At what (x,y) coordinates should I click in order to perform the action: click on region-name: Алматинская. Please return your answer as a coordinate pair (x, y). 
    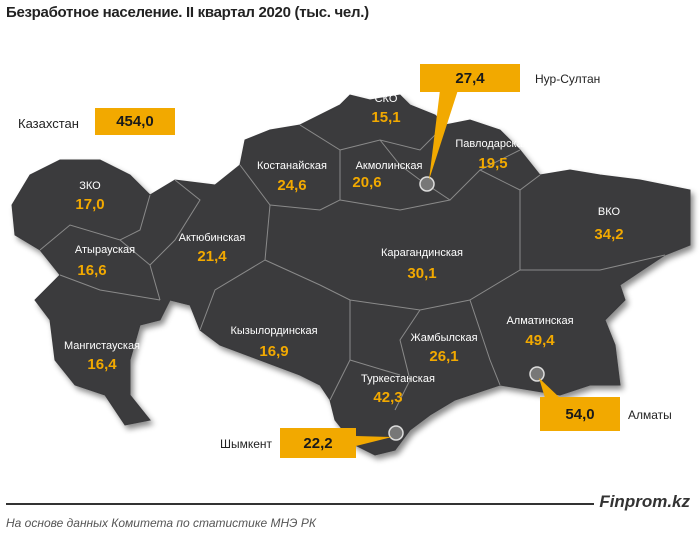
    Looking at the image, I should click on (540, 321).